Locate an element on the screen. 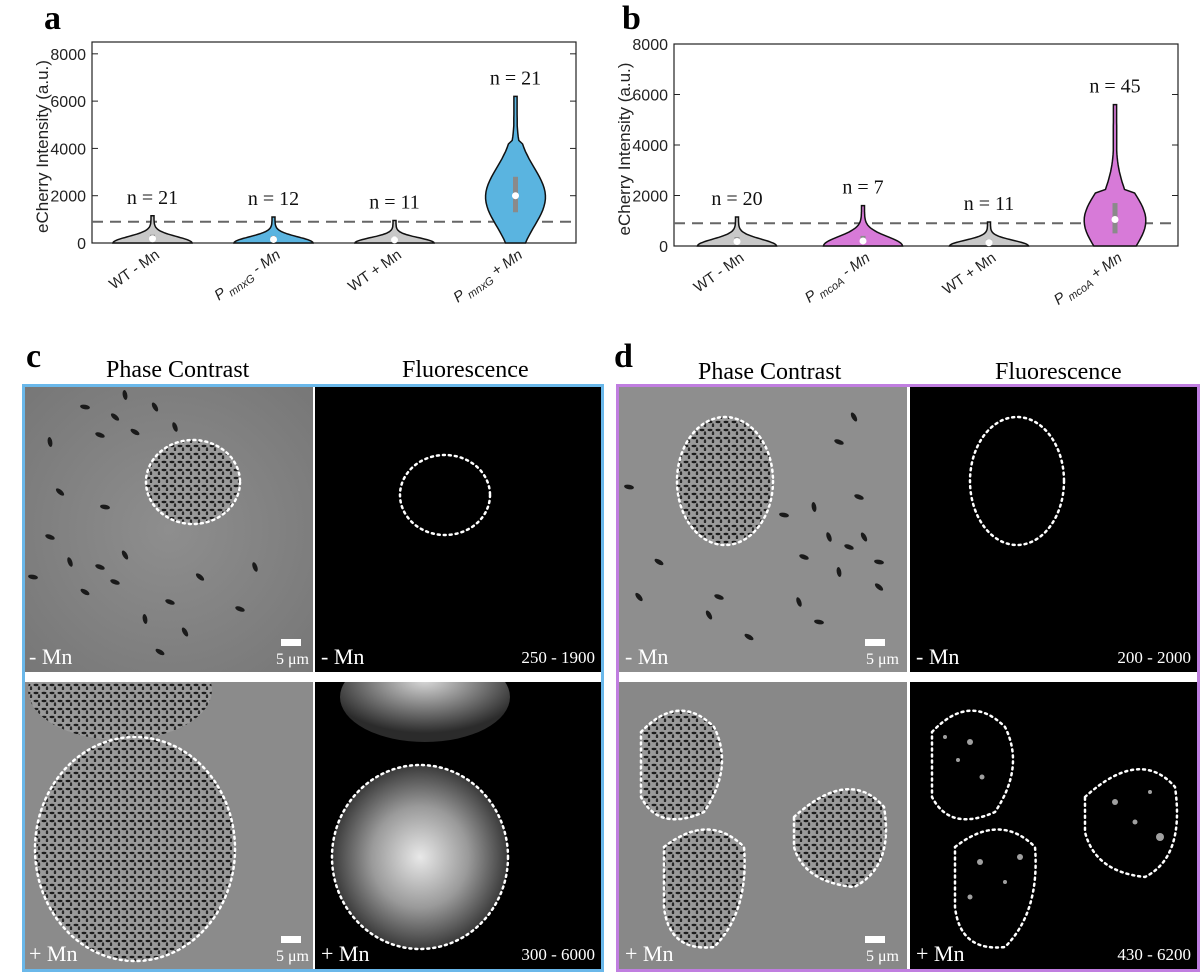  c-fluor-minus-label: - Mn is located at coordinates (343, 656).